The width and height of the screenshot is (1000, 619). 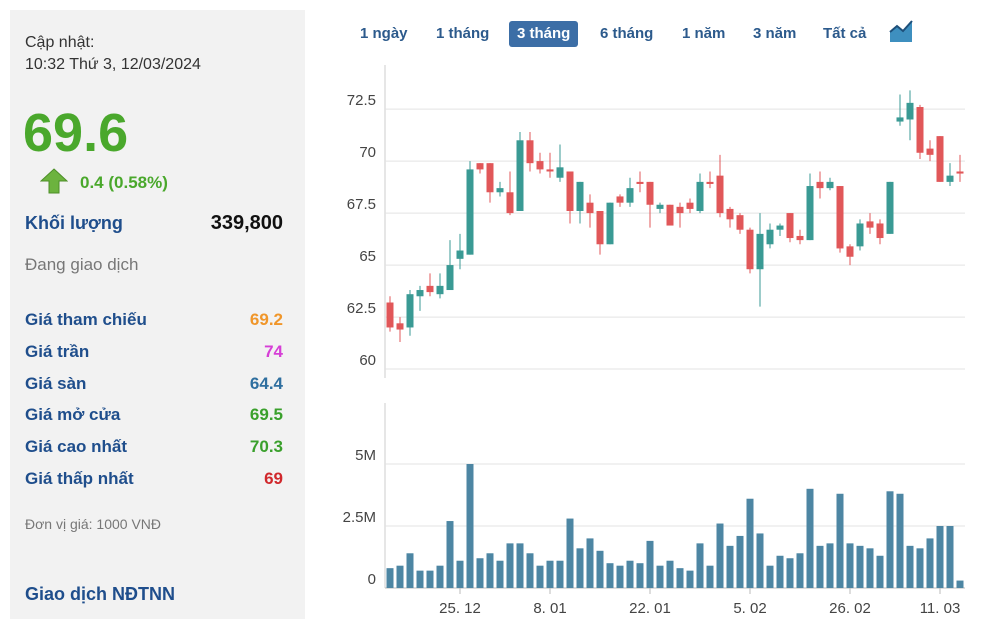 What do you see at coordinates (246, 223) in the screenshot?
I see `volume: 339,800` at bounding box center [246, 223].